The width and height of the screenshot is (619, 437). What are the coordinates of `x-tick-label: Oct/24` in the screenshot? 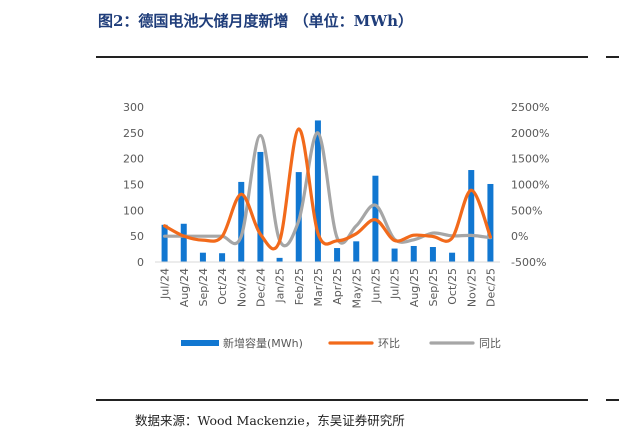 It's located at (222, 286).